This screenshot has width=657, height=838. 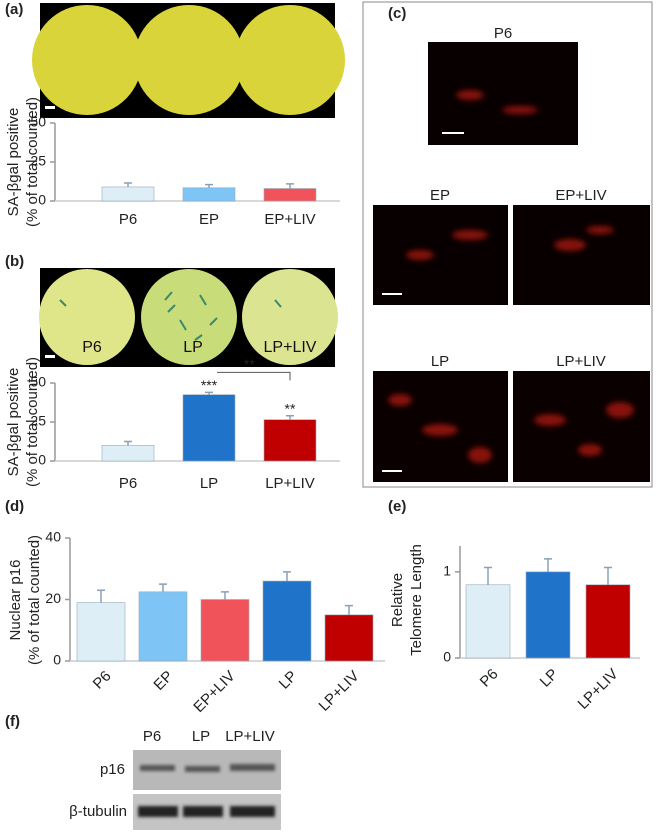 What do you see at coordinates (440, 195) in the screenshot?
I see `image-label: EP` at bounding box center [440, 195].